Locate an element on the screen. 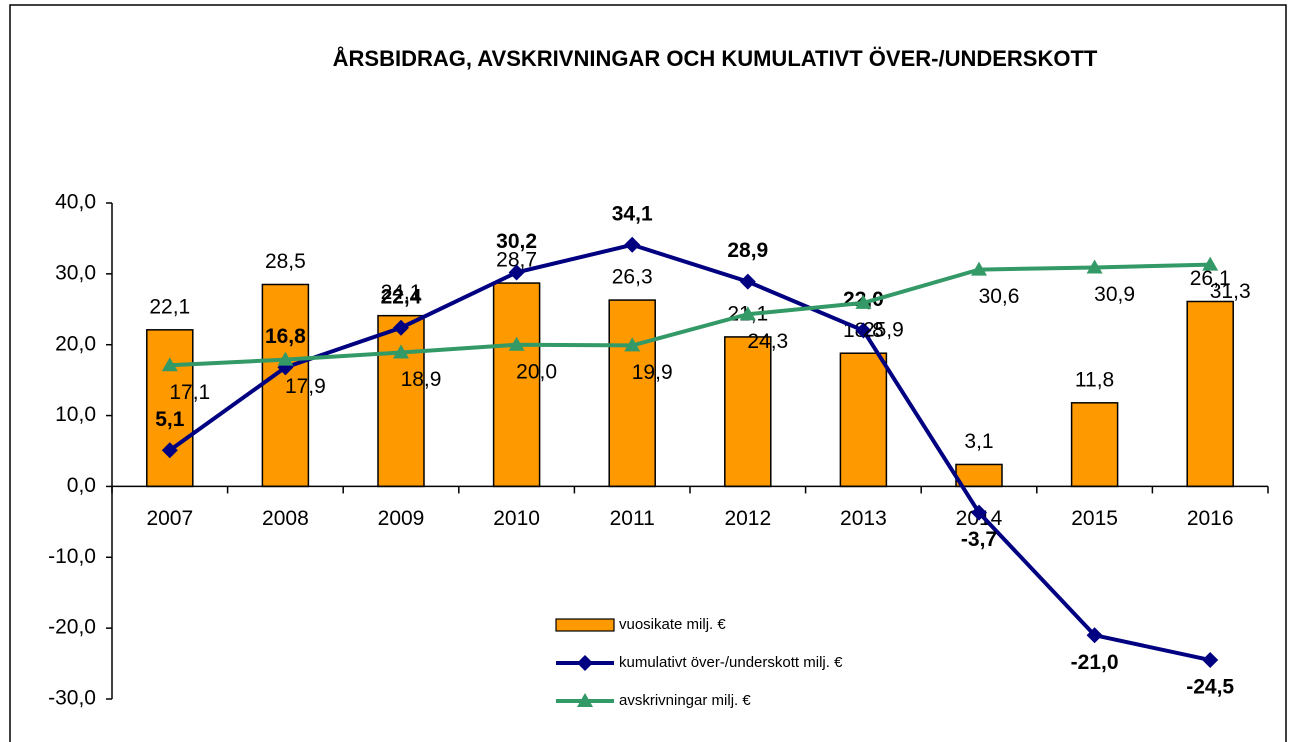  legend-label: avskrivningar milj. € is located at coordinates (685, 700).